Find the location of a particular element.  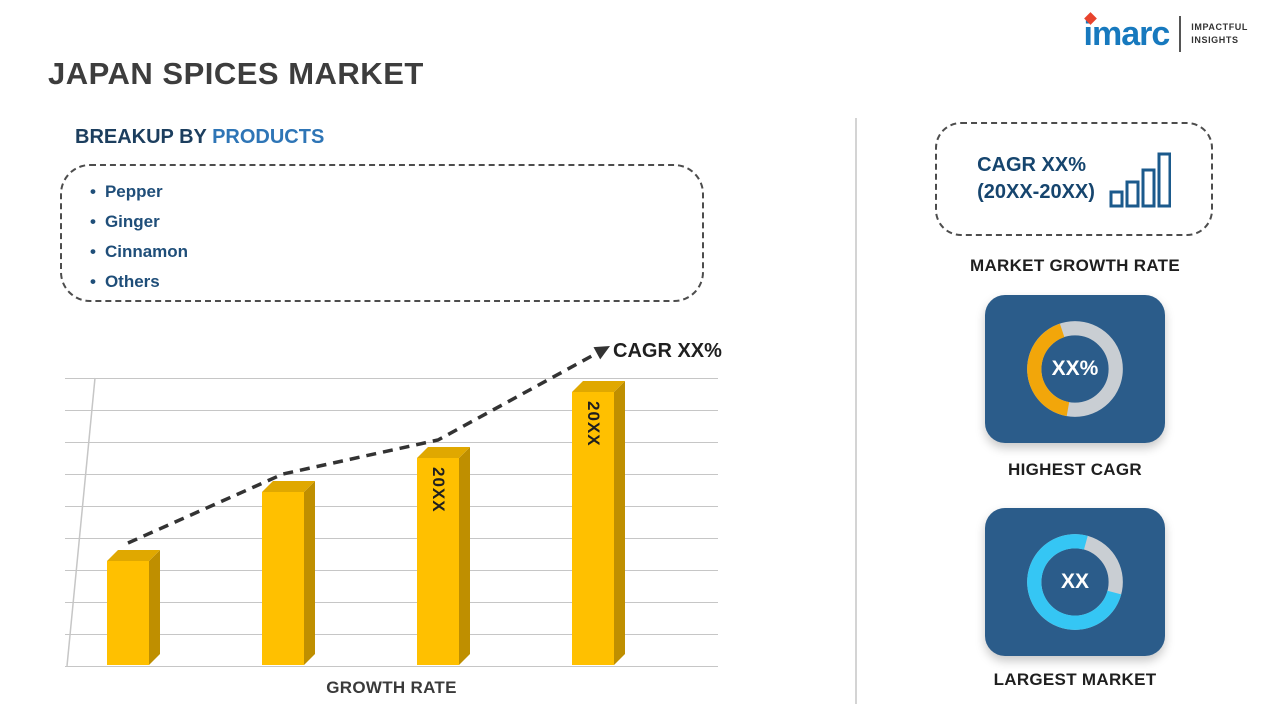

product-item-pepper: Pepper is located at coordinates (396, 192).